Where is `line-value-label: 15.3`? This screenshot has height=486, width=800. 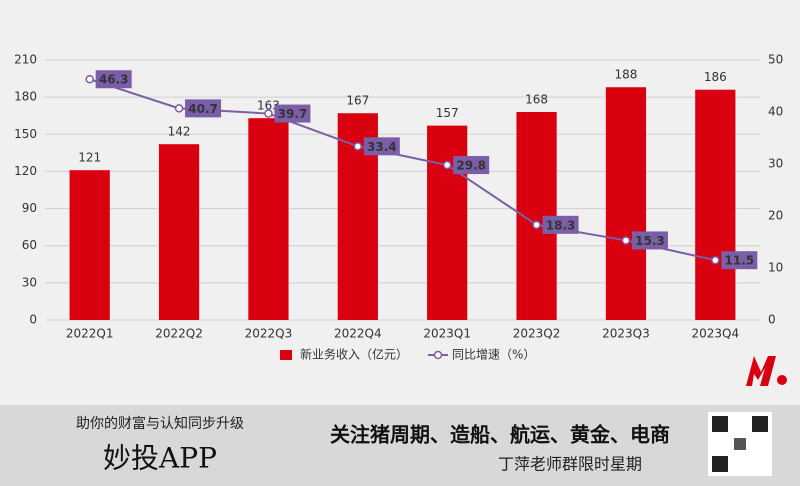 line-value-label: 15.3 is located at coordinates (650, 241).